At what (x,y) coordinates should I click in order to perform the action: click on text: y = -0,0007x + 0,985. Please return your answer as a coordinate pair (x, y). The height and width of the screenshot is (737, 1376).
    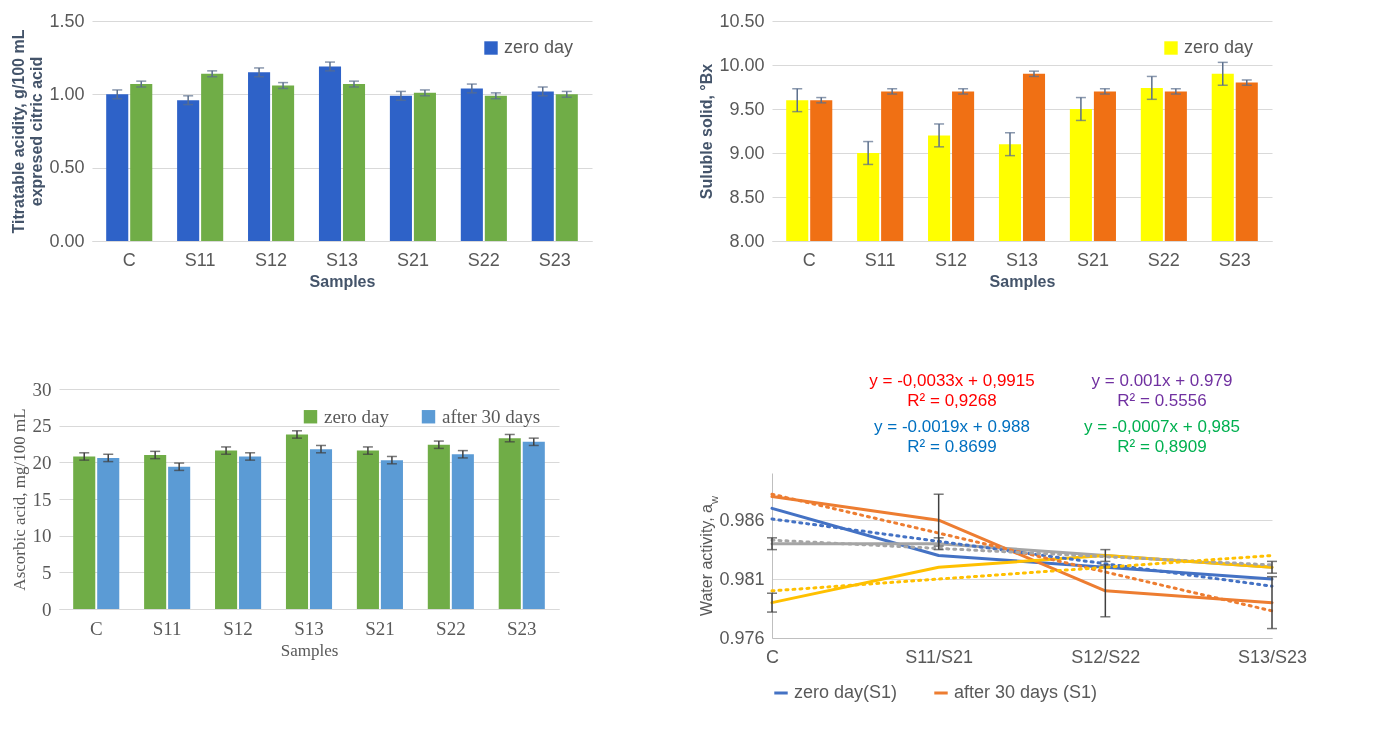
    Looking at the image, I should click on (1162, 426).